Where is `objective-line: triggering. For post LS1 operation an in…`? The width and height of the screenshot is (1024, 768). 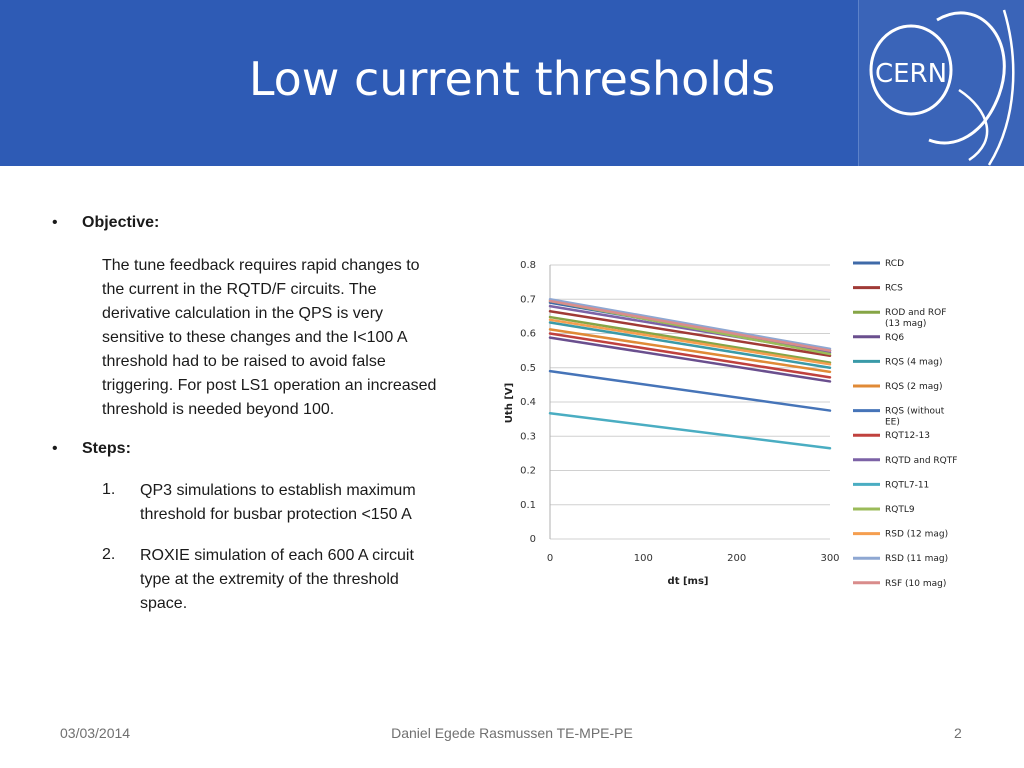
objective-line: triggering. For post LS1 operation an in… is located at coordinates (269, 385).